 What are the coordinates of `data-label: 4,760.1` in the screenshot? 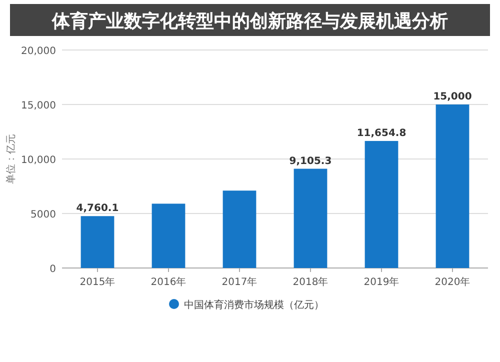 It's located at (97, 208).